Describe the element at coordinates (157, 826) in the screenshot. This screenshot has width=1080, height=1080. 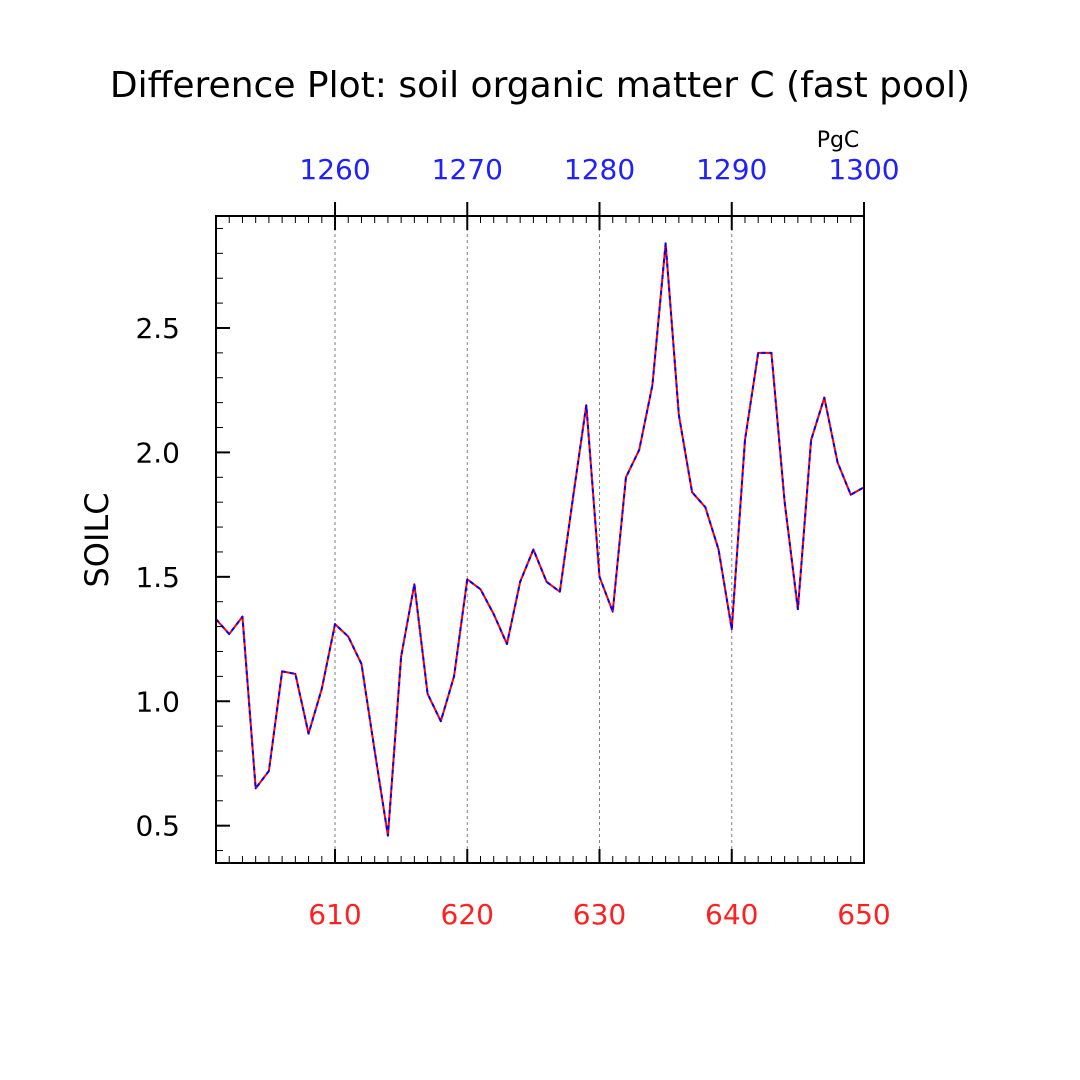
I see `y-tick-label: 0.5` at that location.